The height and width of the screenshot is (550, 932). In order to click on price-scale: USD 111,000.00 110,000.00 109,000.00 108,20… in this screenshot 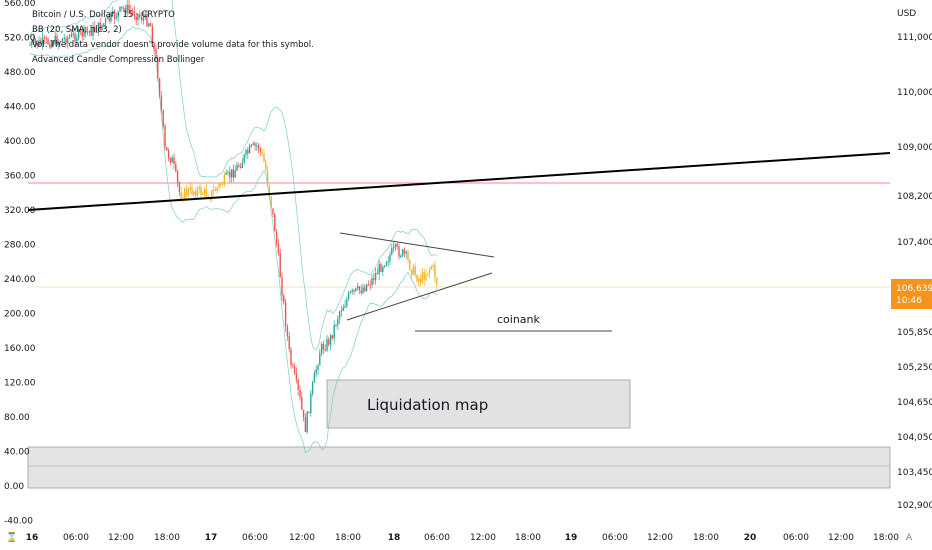, I will do `click(911, 260)`.